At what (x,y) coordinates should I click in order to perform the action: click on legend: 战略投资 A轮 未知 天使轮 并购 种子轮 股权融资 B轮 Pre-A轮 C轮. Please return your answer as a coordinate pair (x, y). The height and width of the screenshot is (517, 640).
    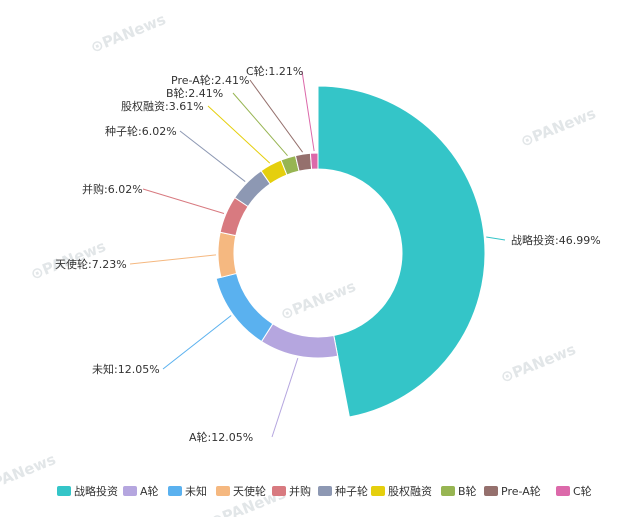
    Looking at the image, I should click on (324, 491).